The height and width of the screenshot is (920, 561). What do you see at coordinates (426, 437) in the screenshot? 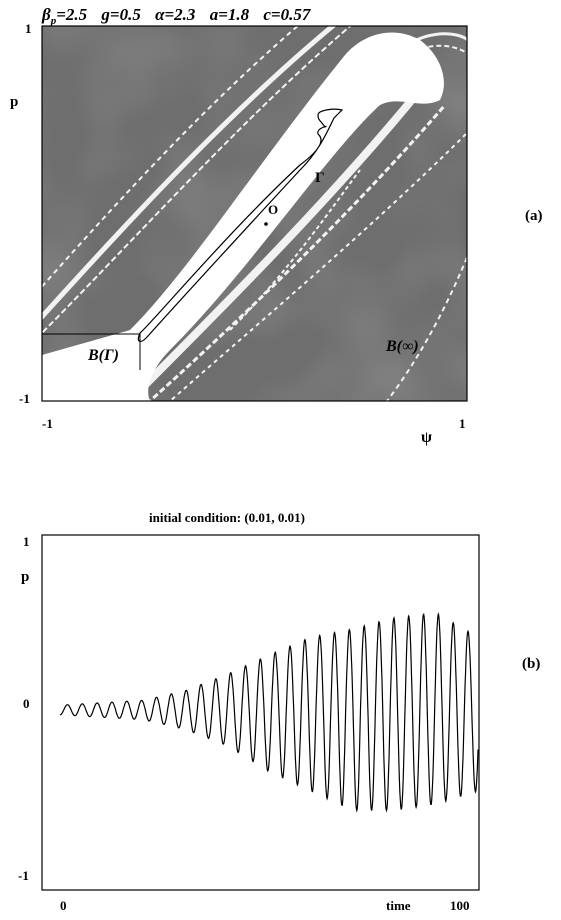
I see `panel-a-xlabel: ψ` at bounding box center [426, 437].